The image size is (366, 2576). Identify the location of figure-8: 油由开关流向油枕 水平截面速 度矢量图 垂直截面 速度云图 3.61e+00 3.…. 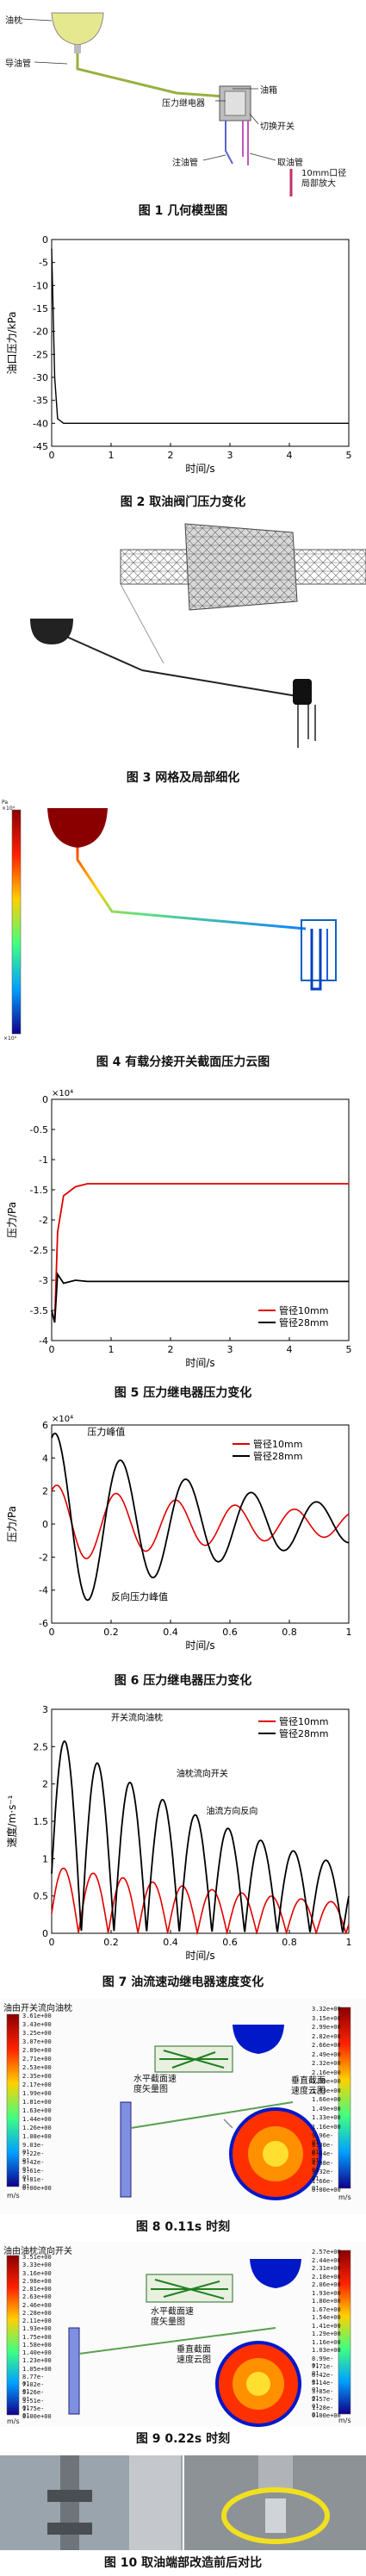
(183, 2107).